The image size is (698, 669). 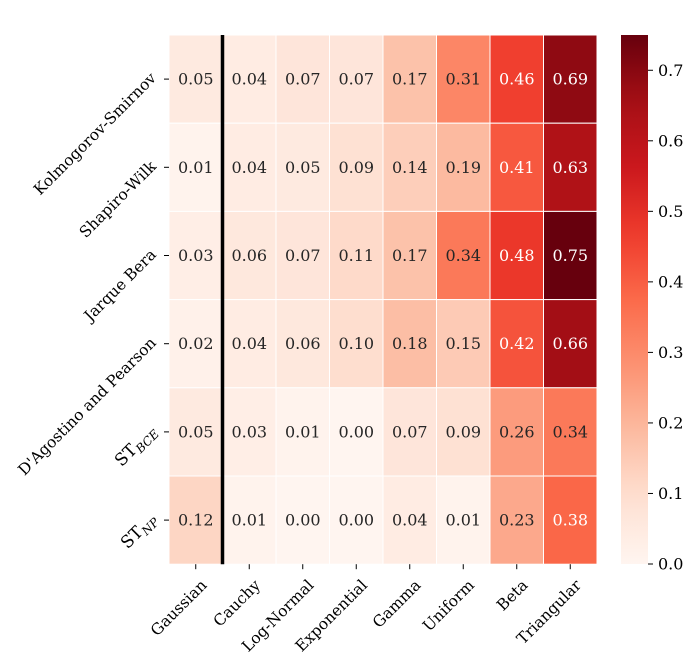 I want to click on cell-value-r5-c3: 0.00, so click(x=356, y=520).